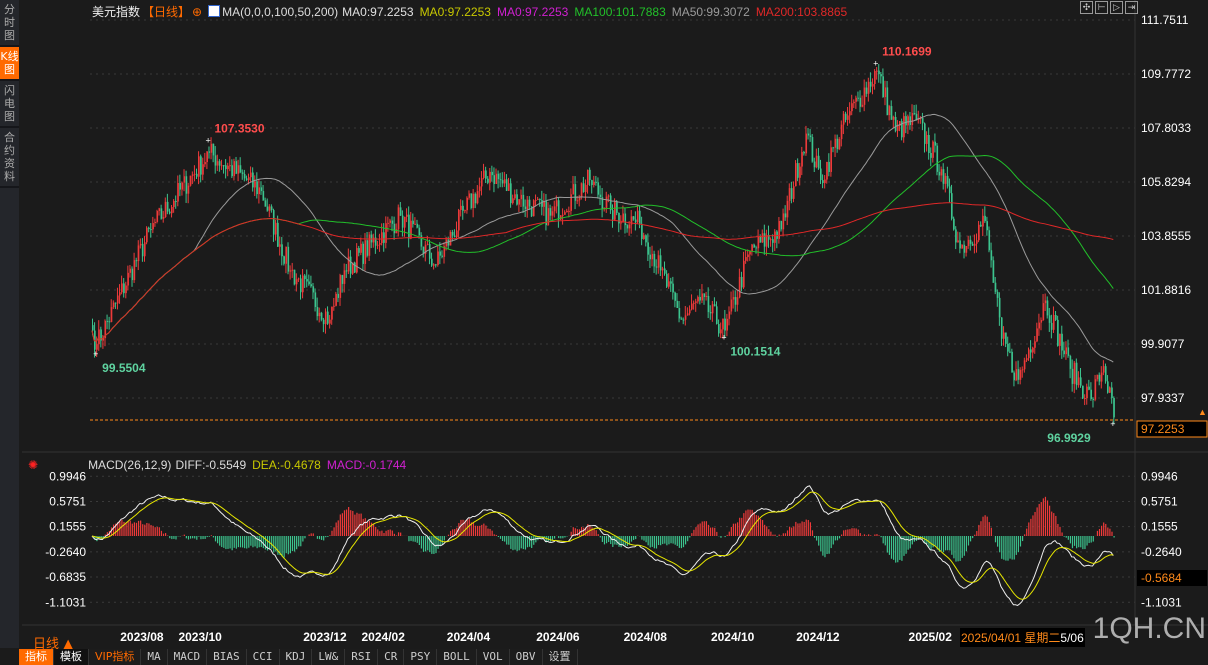 The width and height of the screenshot is (1208, 665). What do you see at coordinates (33, 465) in the screenshot?
I see `macd-settings-icon: ✺` at bounding box center [33, 465].